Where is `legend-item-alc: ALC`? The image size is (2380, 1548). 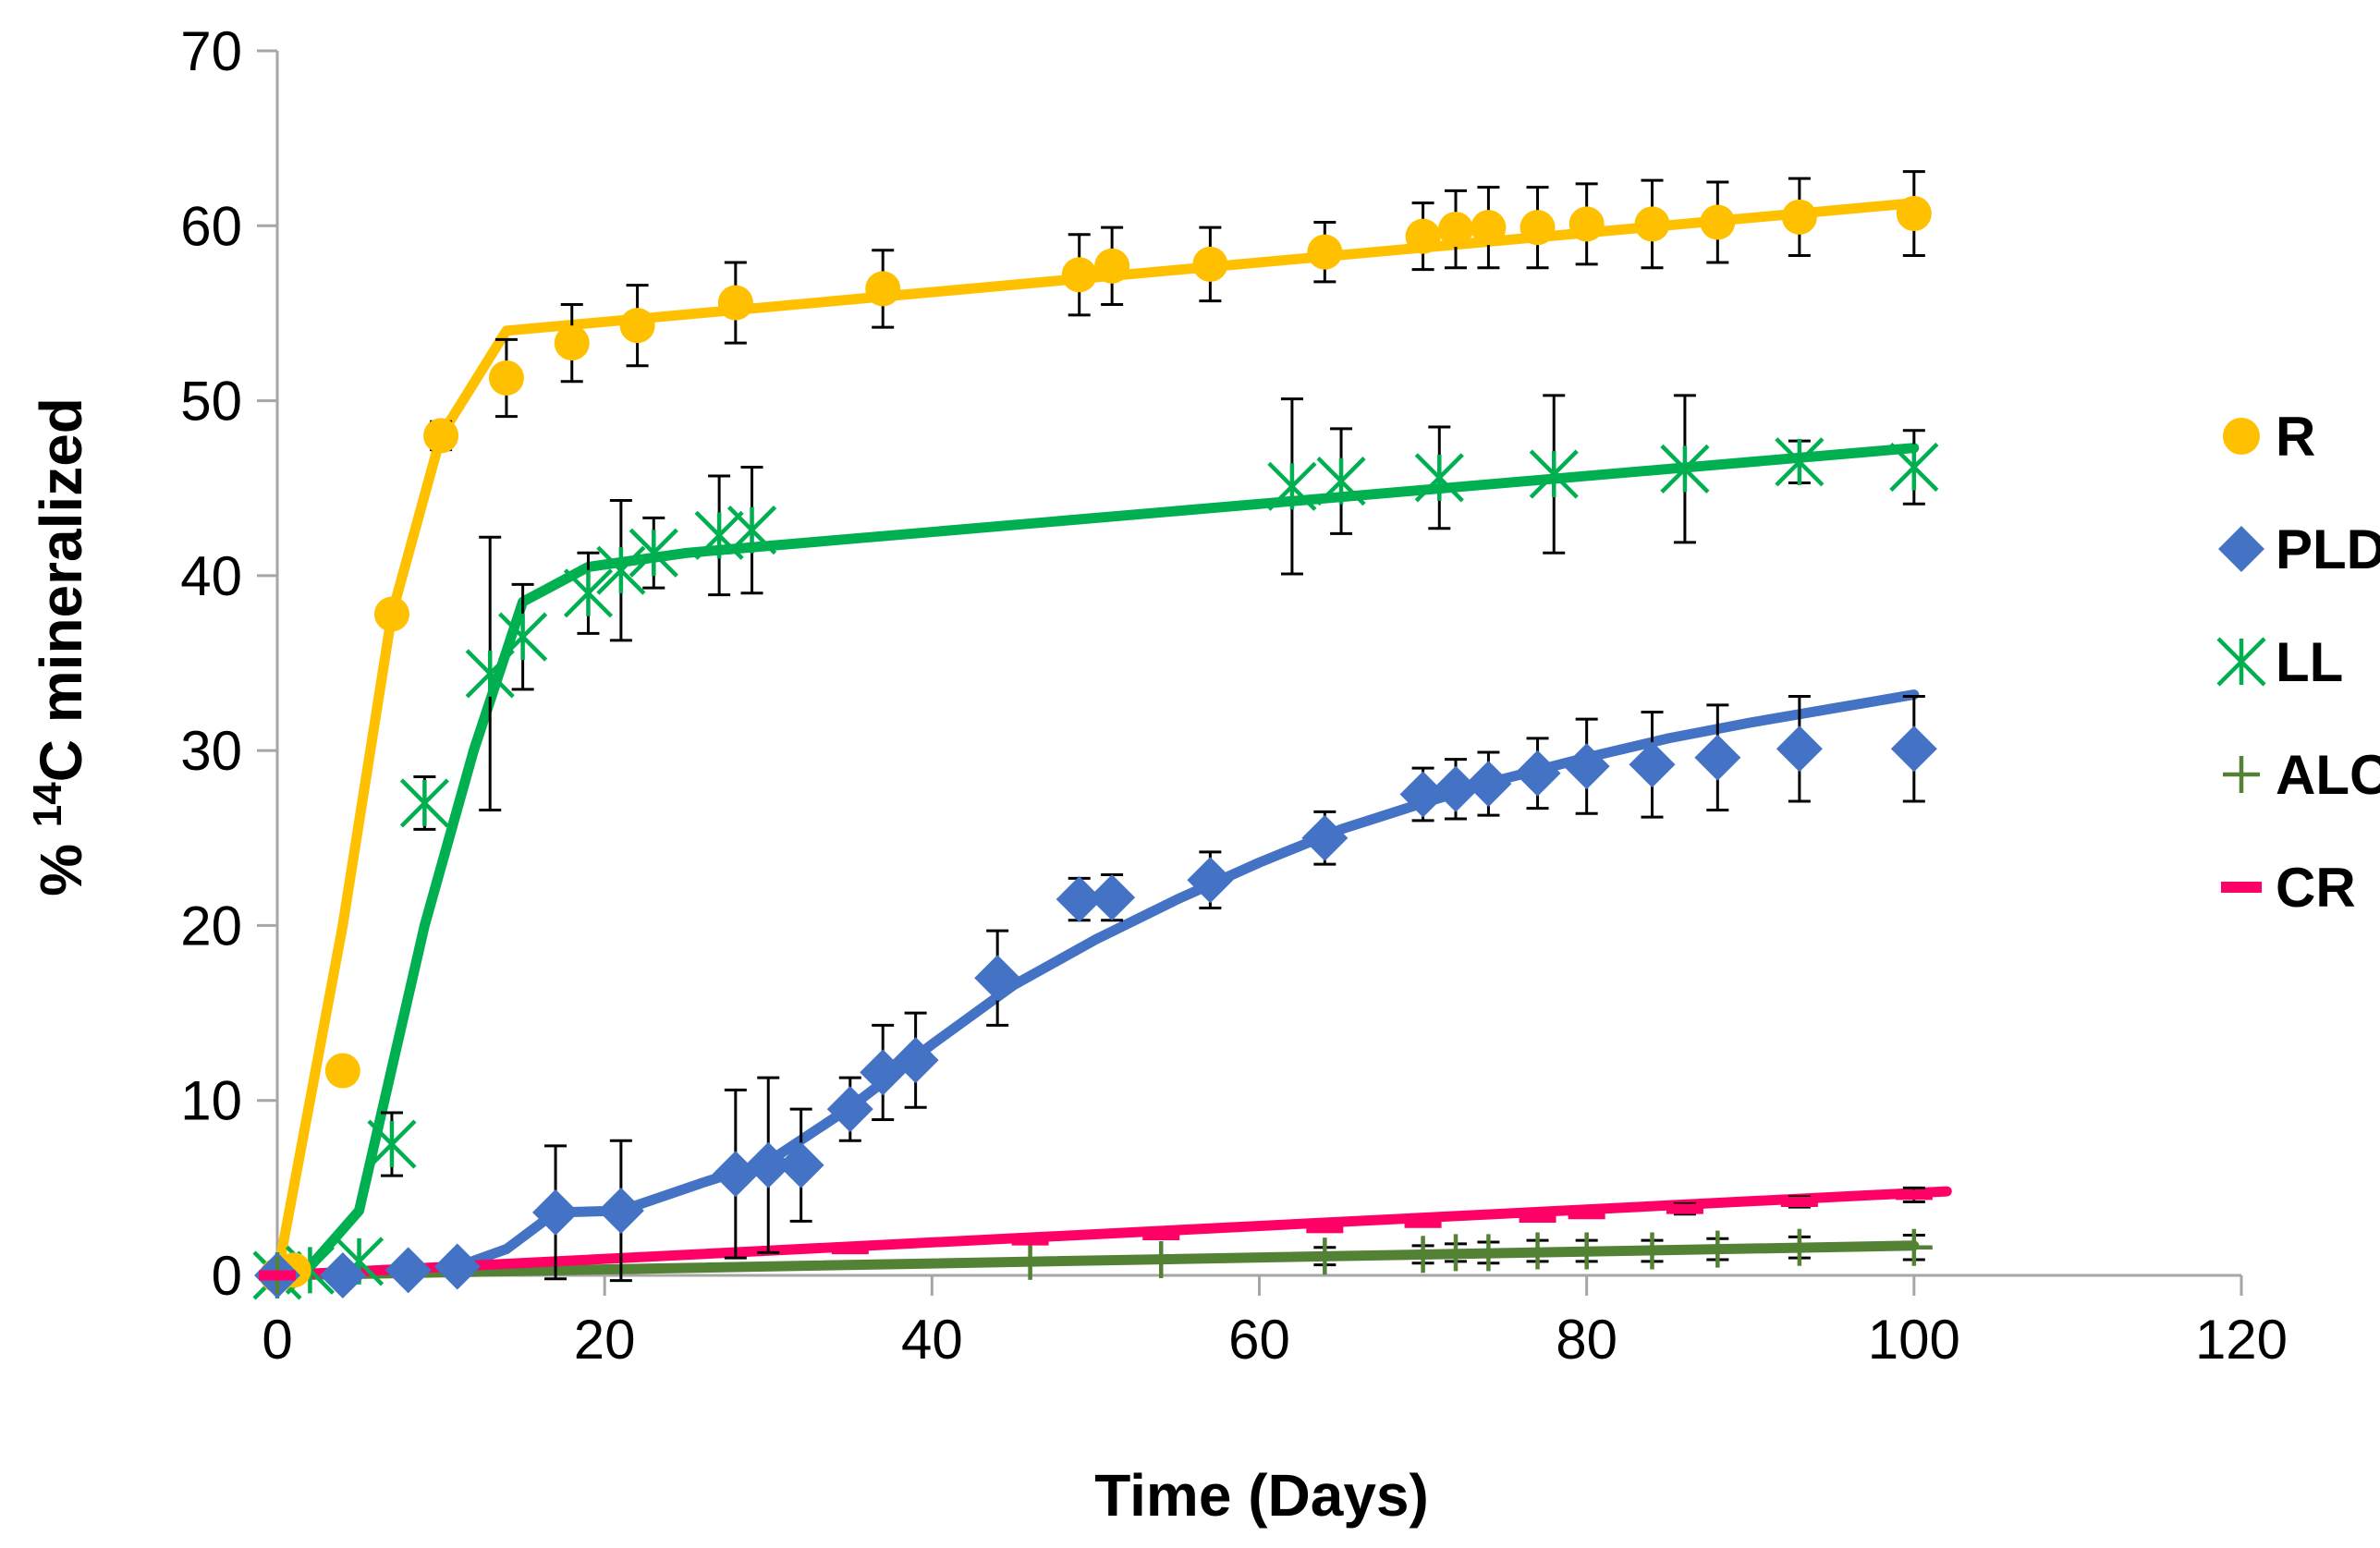 legend-item-alc: ALC is located at coordinates (2301, 775).